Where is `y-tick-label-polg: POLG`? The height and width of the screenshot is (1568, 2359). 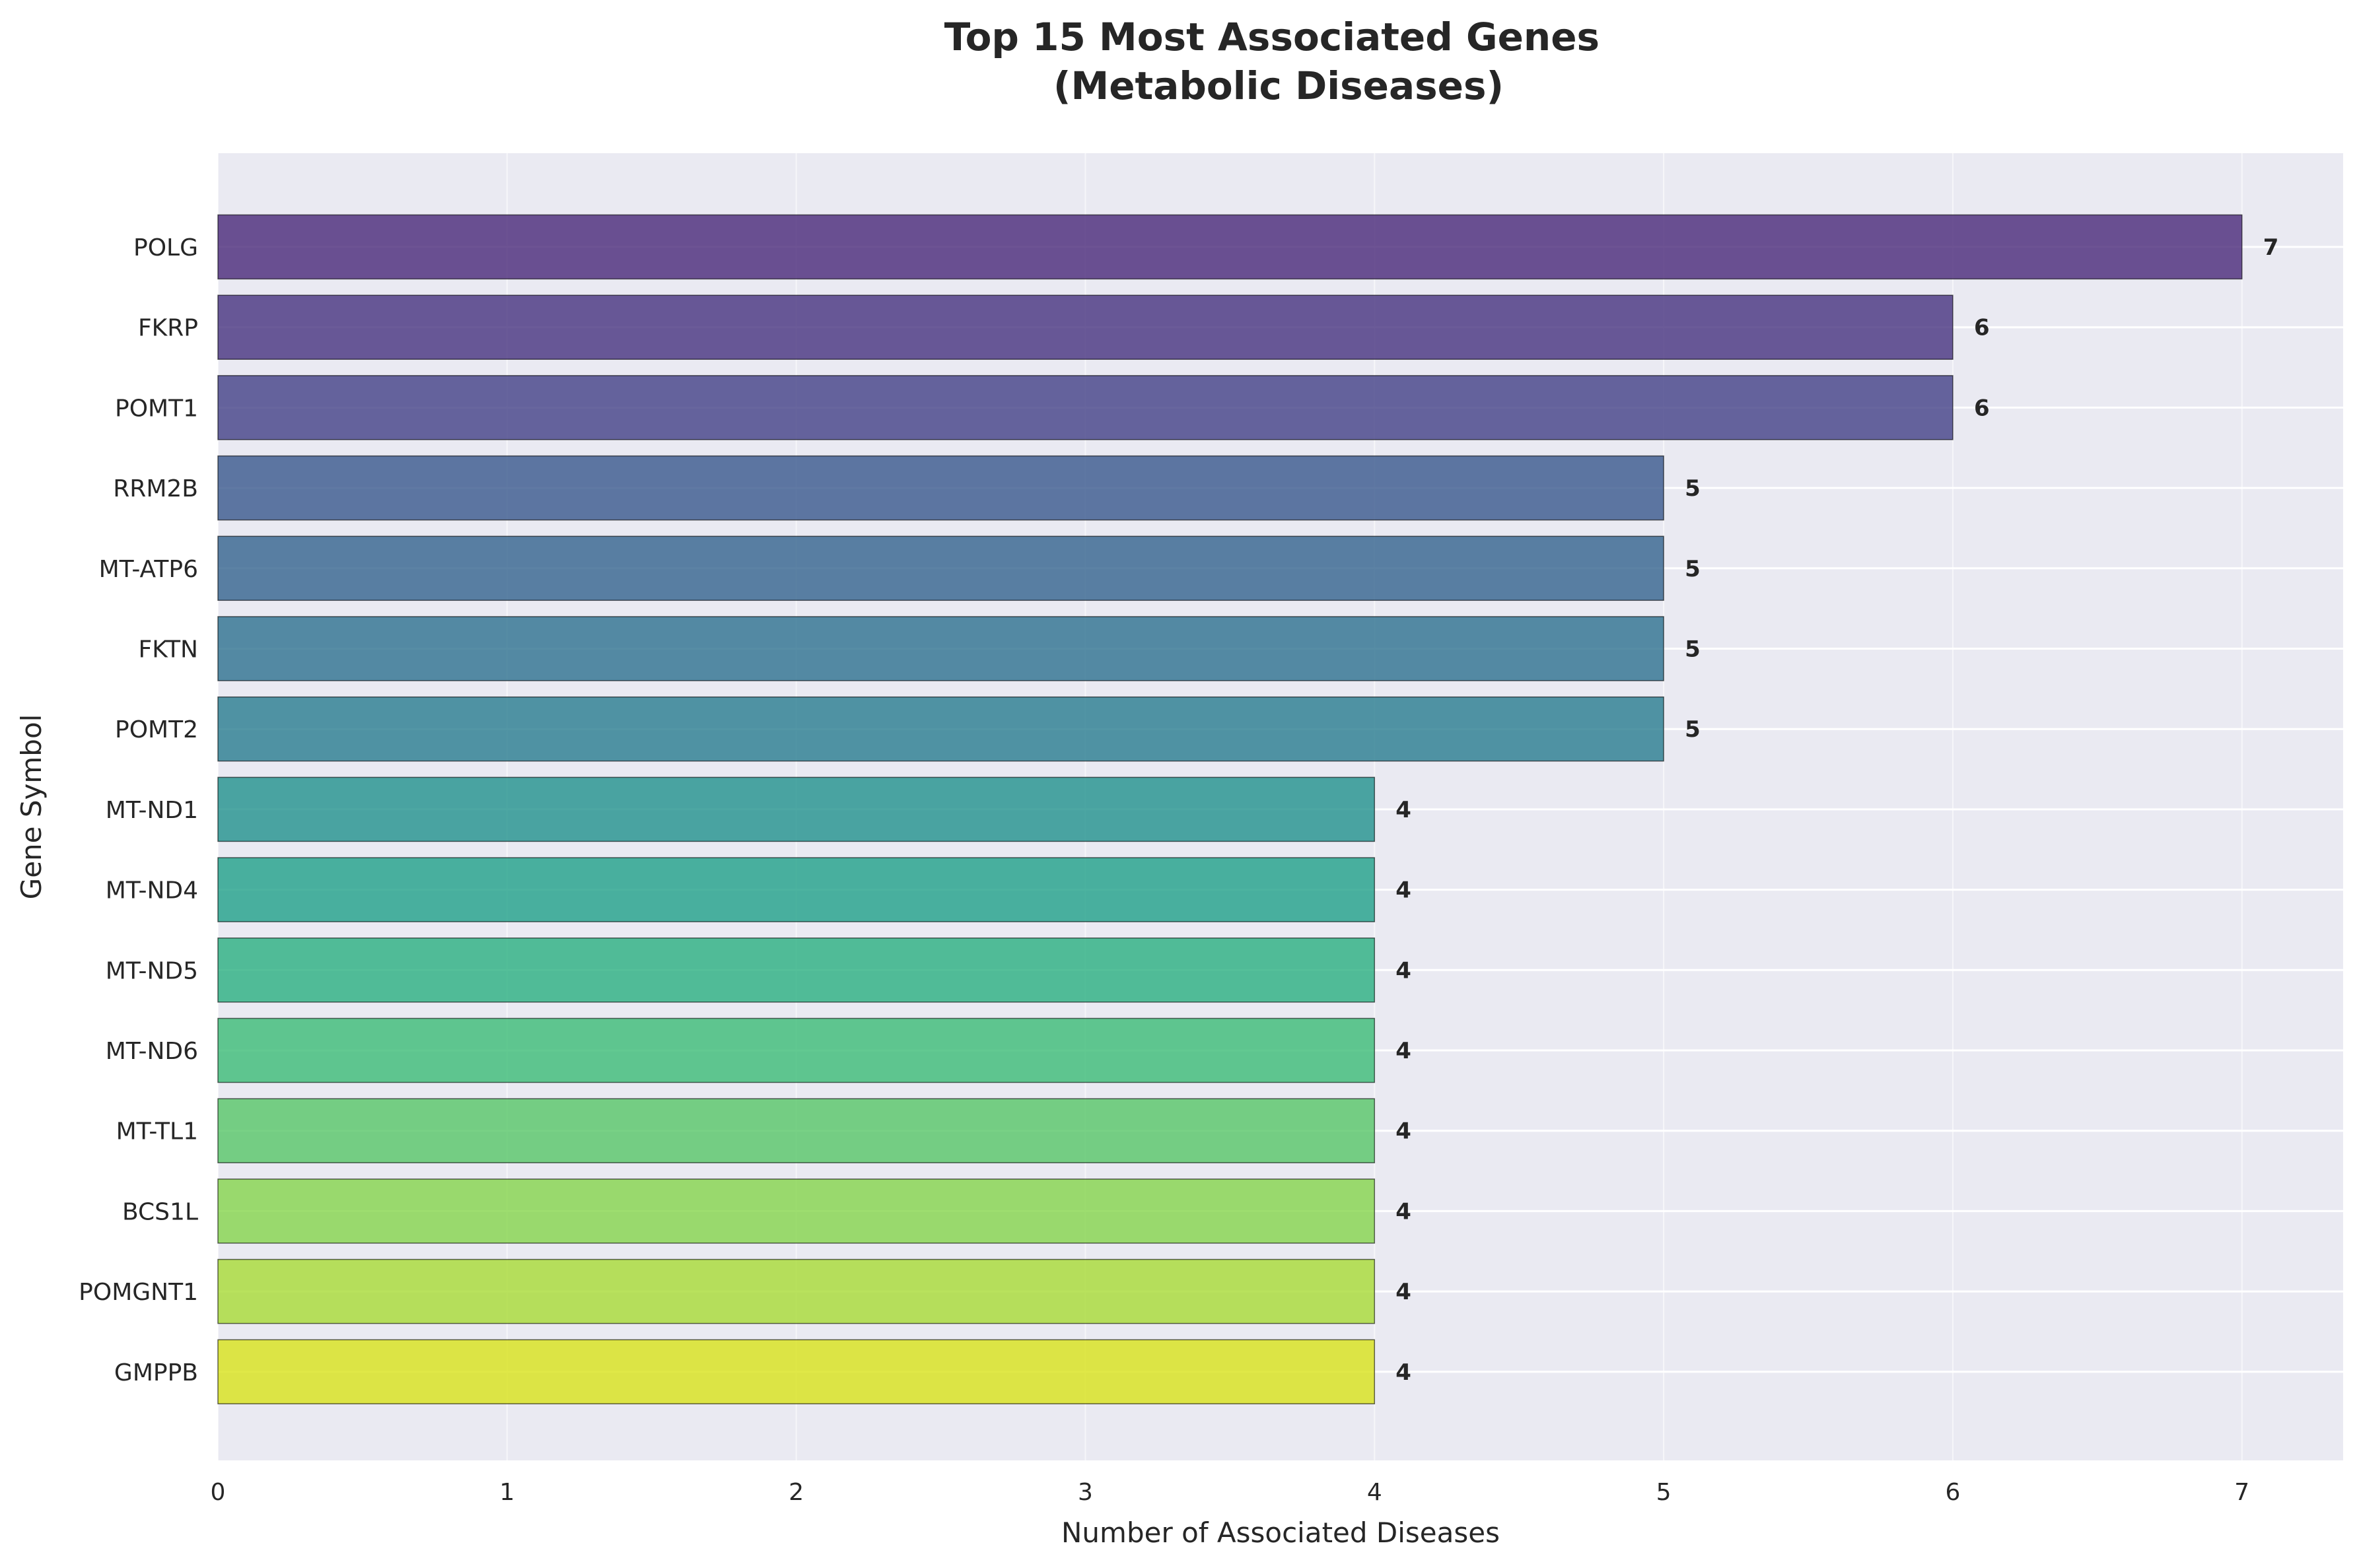 y-tick-label-polg: POLG is located at coordinates (165, 247).